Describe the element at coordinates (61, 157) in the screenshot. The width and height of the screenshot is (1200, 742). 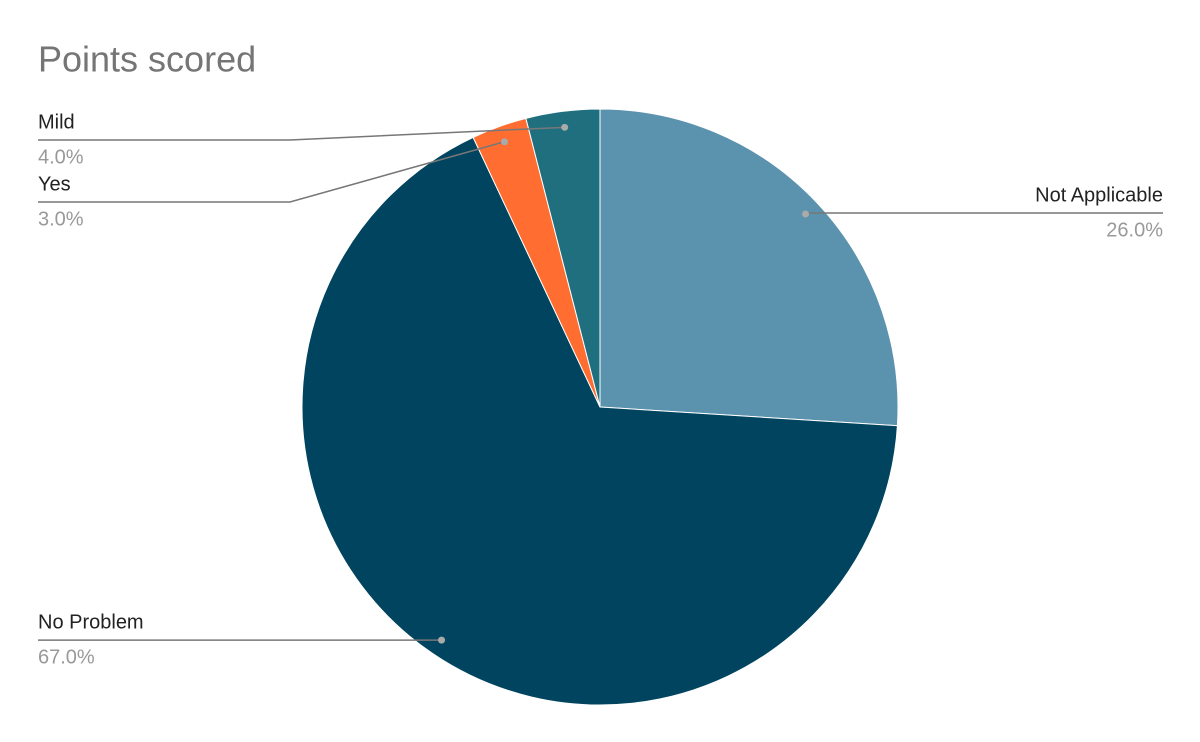
I see `slice-value-label: 4.0%` at that location.